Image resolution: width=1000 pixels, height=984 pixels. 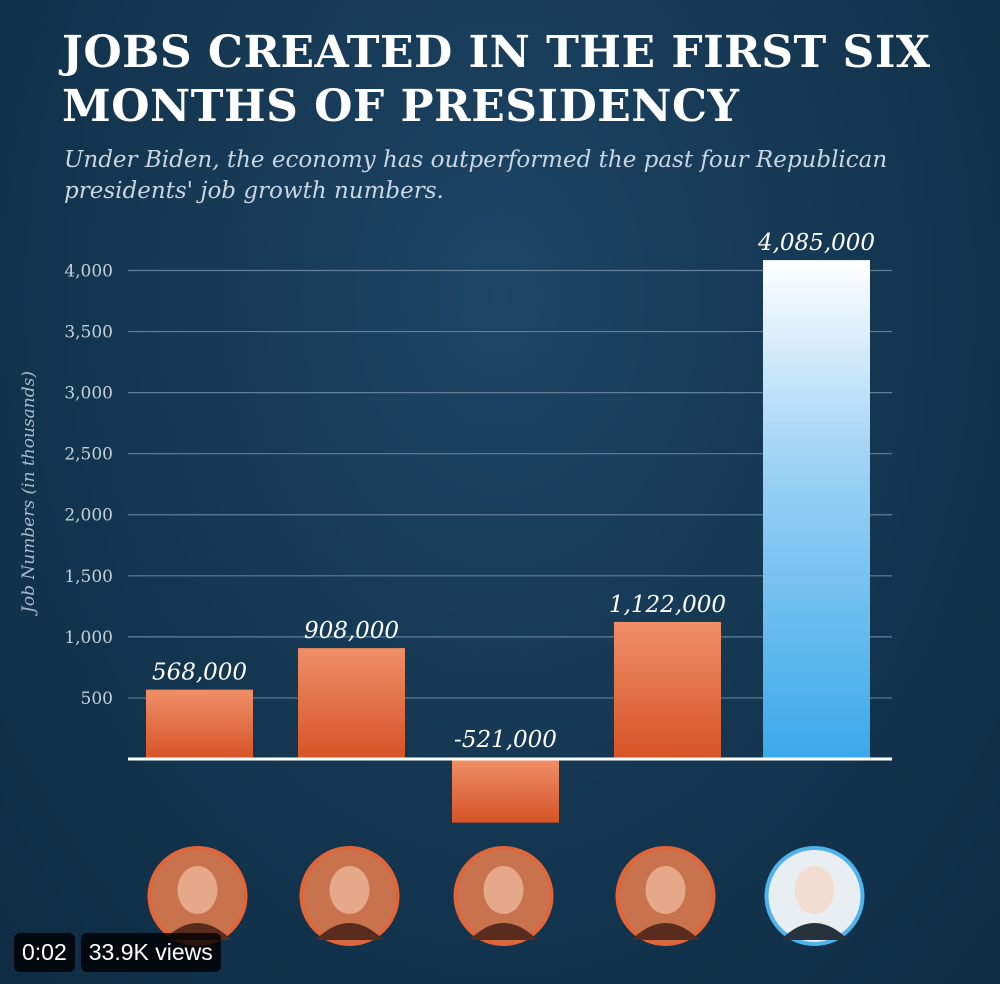 What do you see at coordinates (29, 493) in the screenshot?
I see `y-axis-label: Job Numbers (in thousands)` at bounding box center [29, 493].